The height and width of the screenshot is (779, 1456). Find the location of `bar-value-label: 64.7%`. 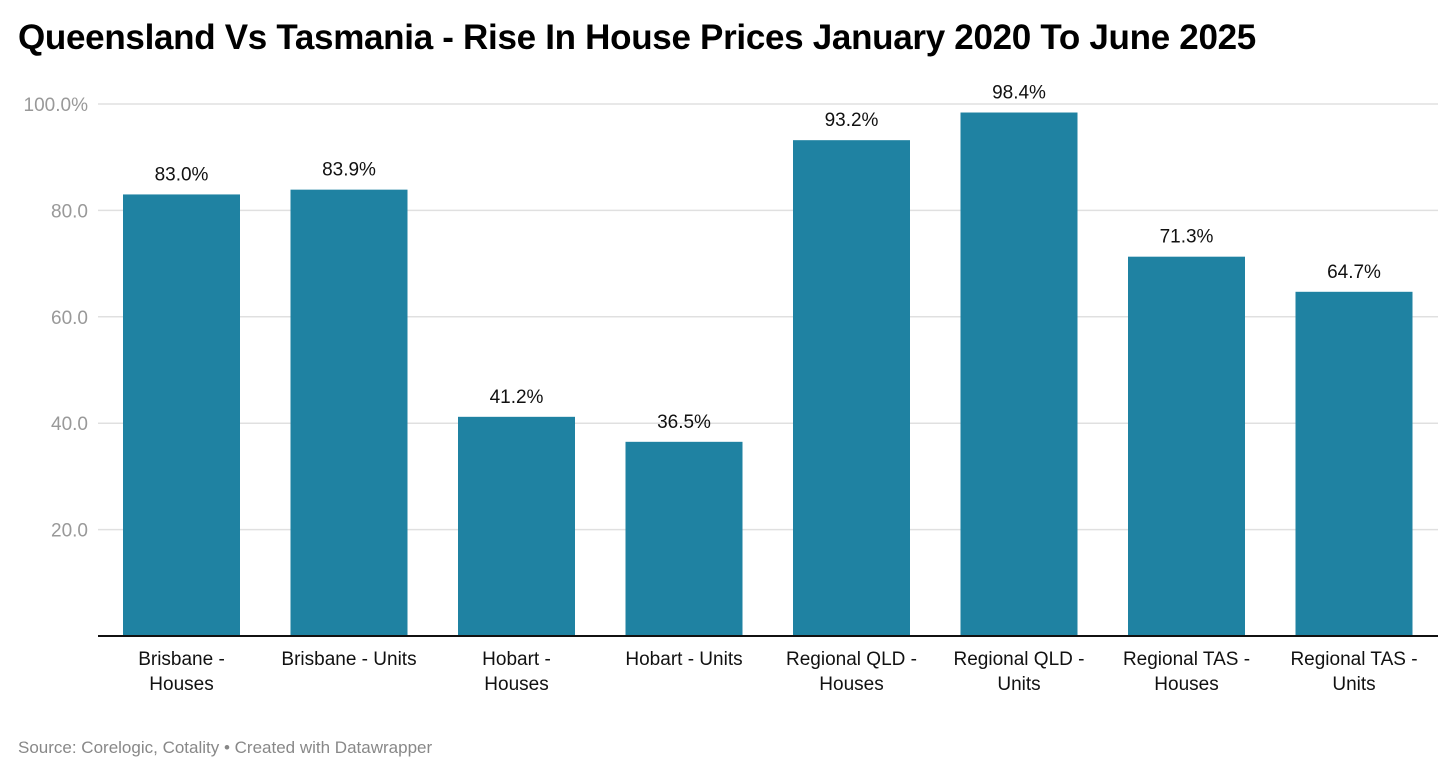

bar-value-label: 64.7% is located at coordinates (1354, 272).